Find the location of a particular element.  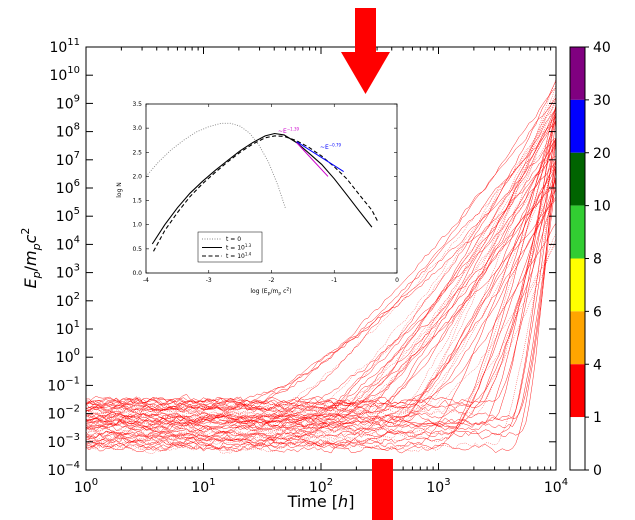

inset-legend-label-sup: 1.3 is located at coordinates (248, 245).